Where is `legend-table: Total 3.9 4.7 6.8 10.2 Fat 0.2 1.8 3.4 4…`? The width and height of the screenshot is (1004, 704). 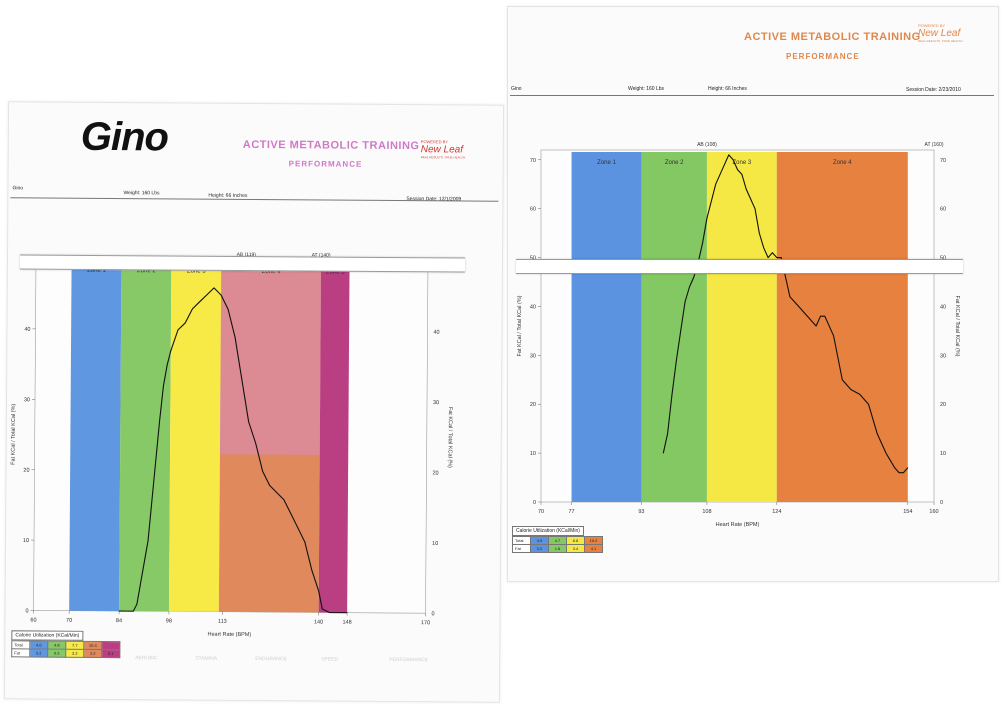
legend-table: Total 3.9 4.7 6.8 10.2 Fat 0.2 1.8 3.4 4… is located at coordinates (557, 544).